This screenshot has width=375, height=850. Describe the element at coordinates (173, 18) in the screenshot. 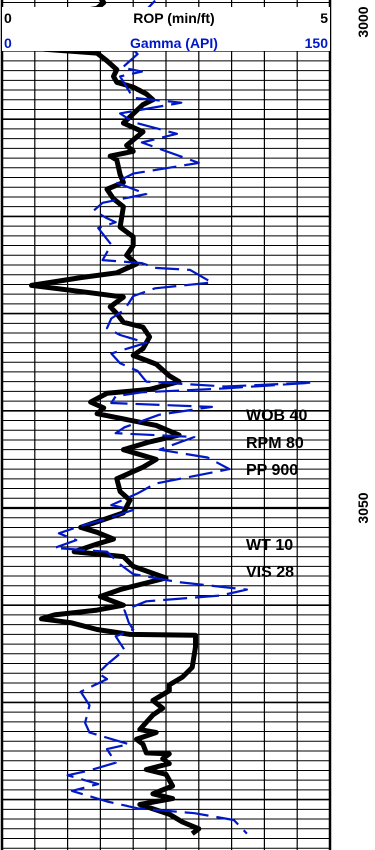

I see `rop-axis-label: ROP (min/ft)` at that location.